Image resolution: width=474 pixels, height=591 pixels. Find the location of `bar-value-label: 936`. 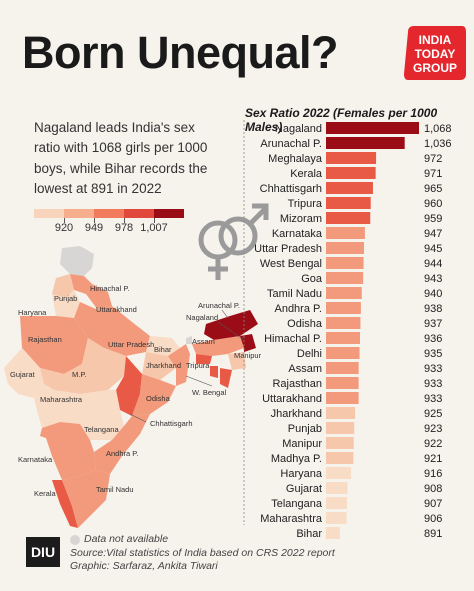

bar-value-label: 936 is located at coordinates (433, 339).